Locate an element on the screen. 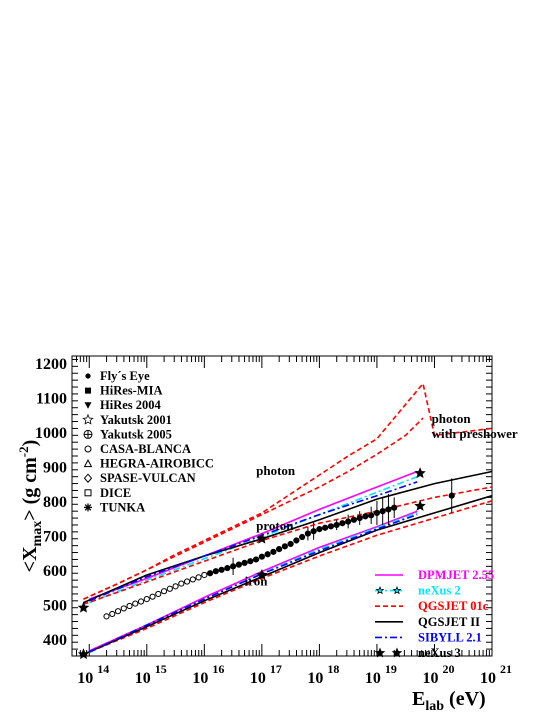  x-label-sub: lab is located at coordinates (434, 706).